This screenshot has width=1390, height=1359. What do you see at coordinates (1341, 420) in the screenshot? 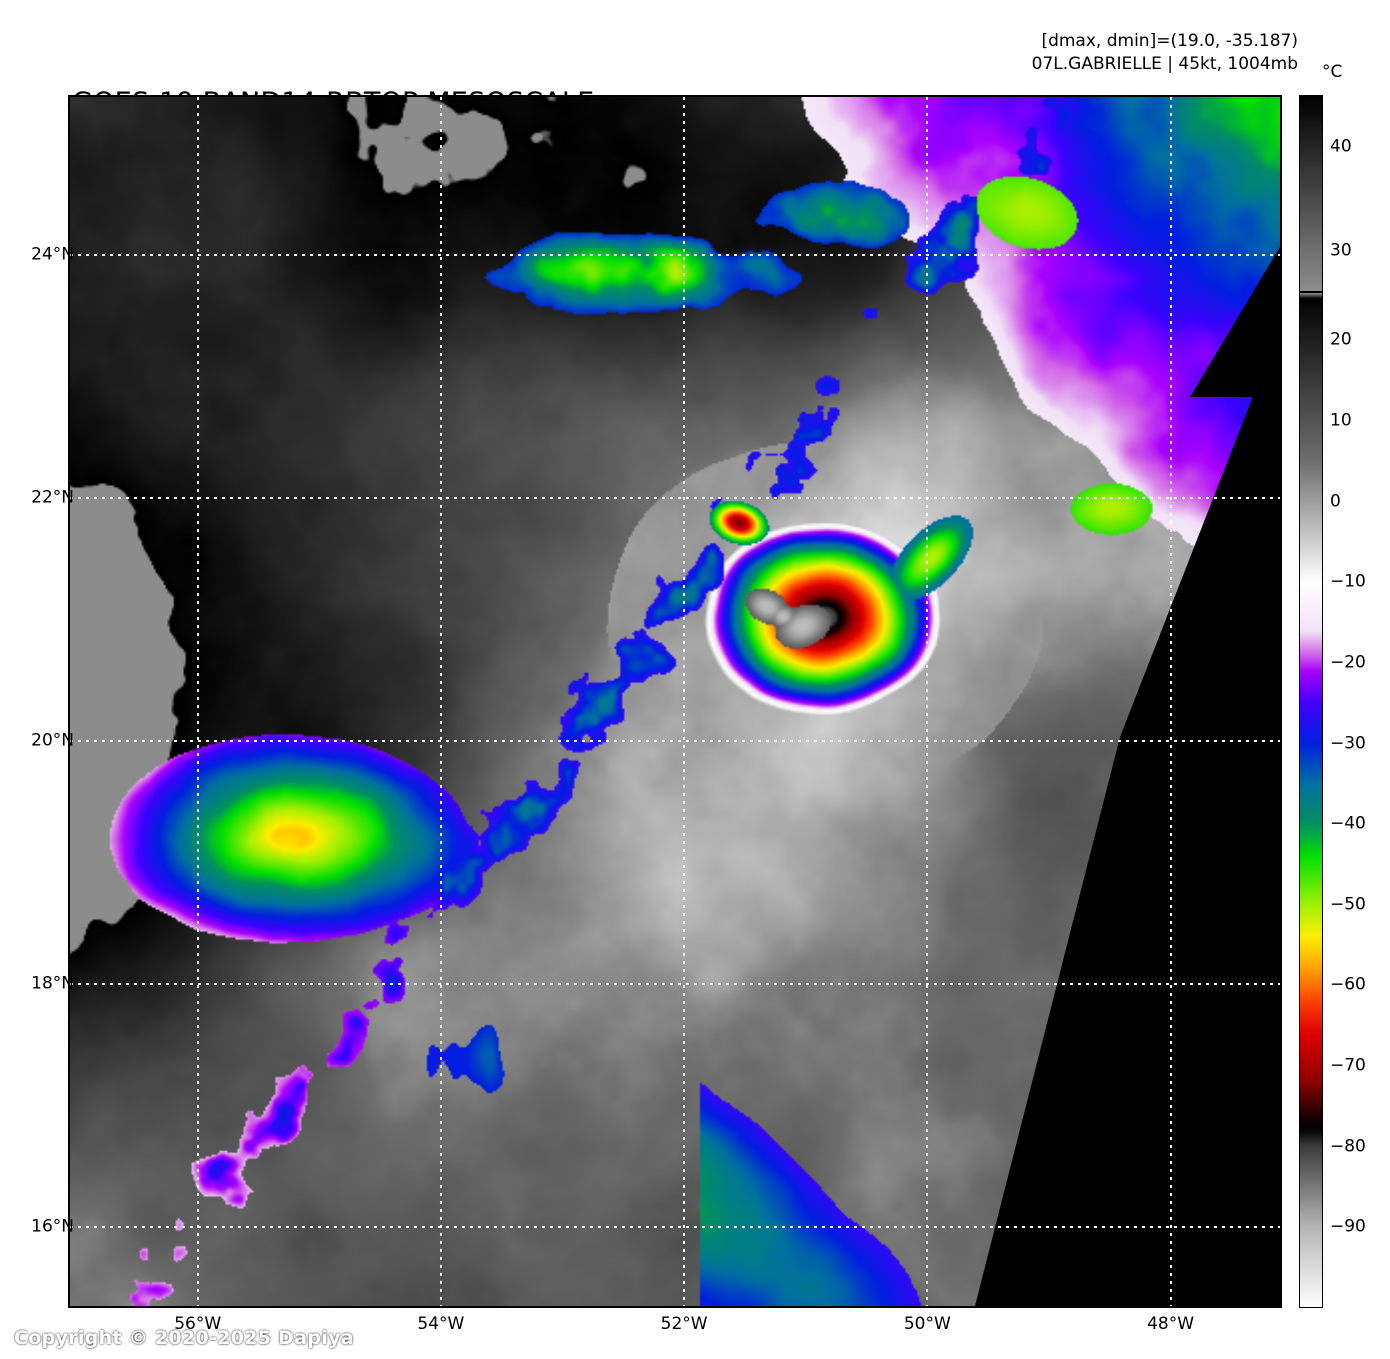
I see `colorbar-tick-10: 10` at bounding box center [1341, 420].